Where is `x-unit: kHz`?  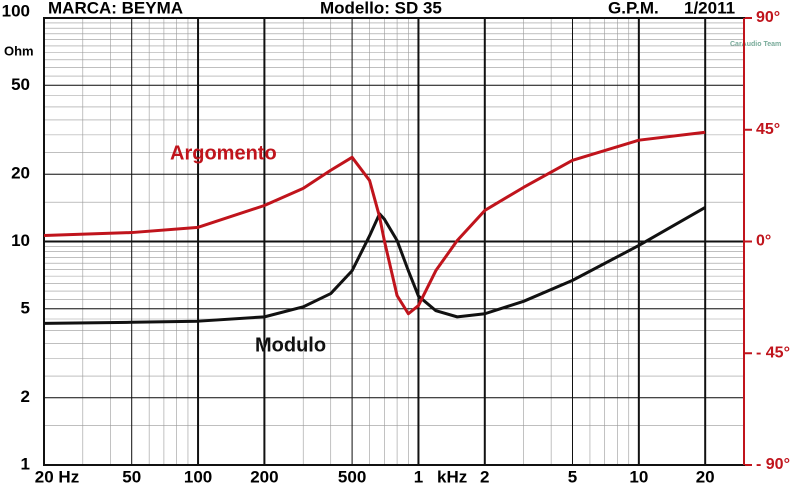 x-unit: kHz is located at coordinates (452, 476).